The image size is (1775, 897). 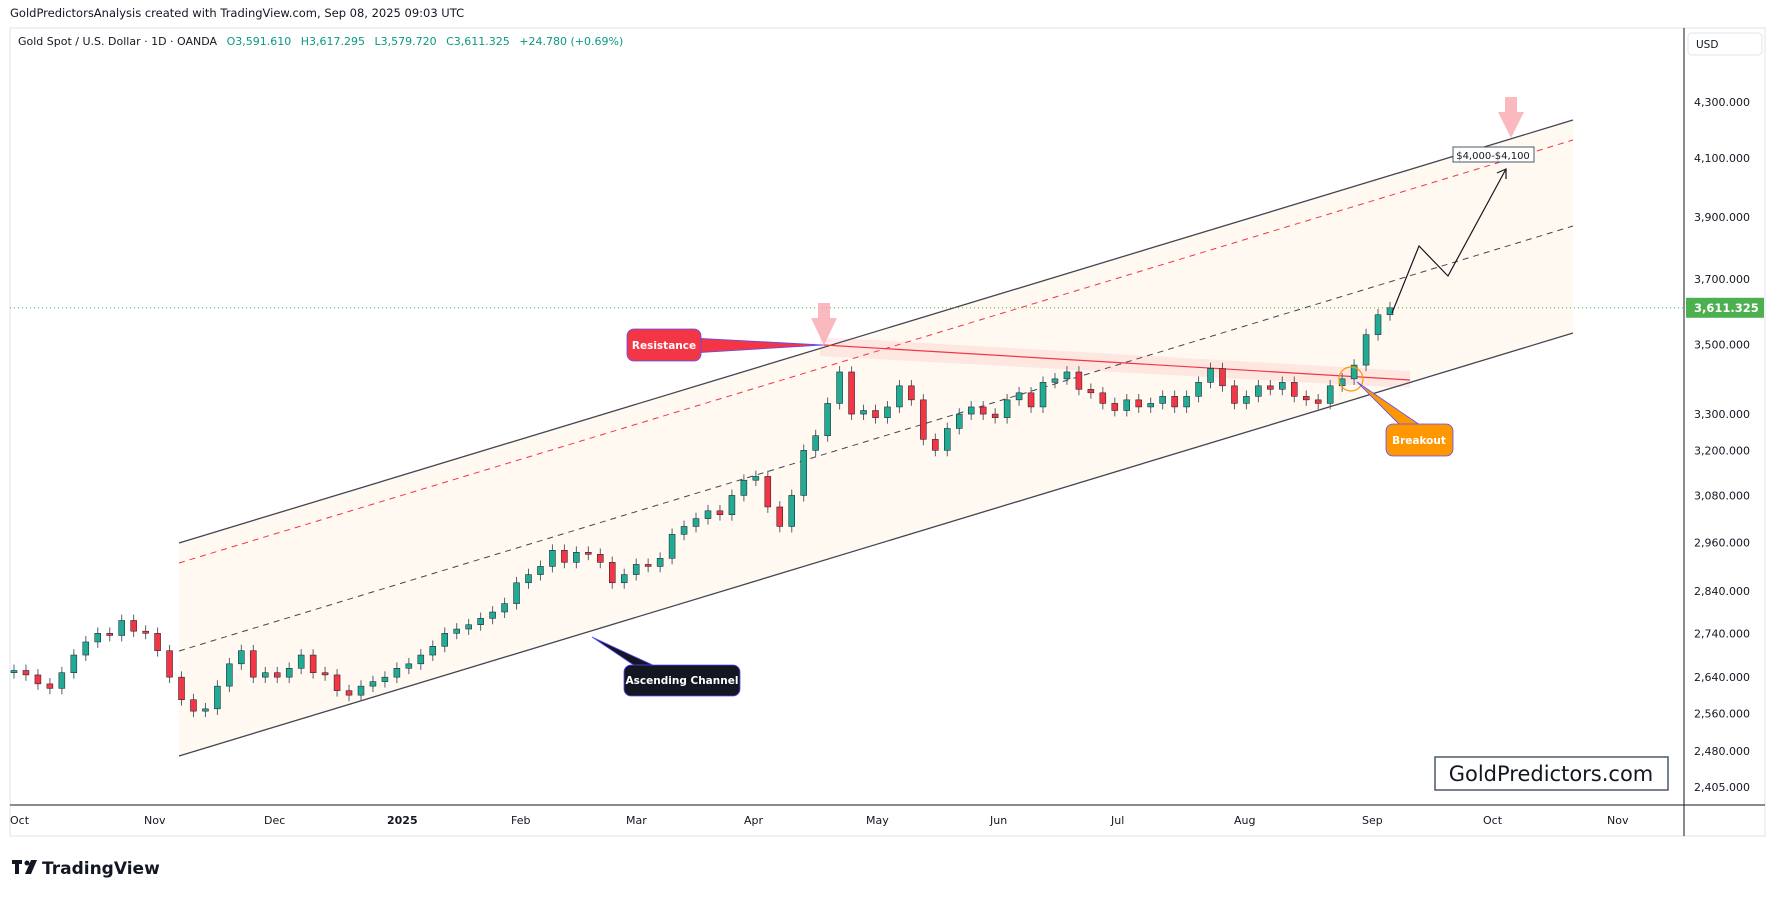 What do you see at coordinates (1117, 362) in the screenshot?
I see `resistance-line` at bounding box center [1117, 362].